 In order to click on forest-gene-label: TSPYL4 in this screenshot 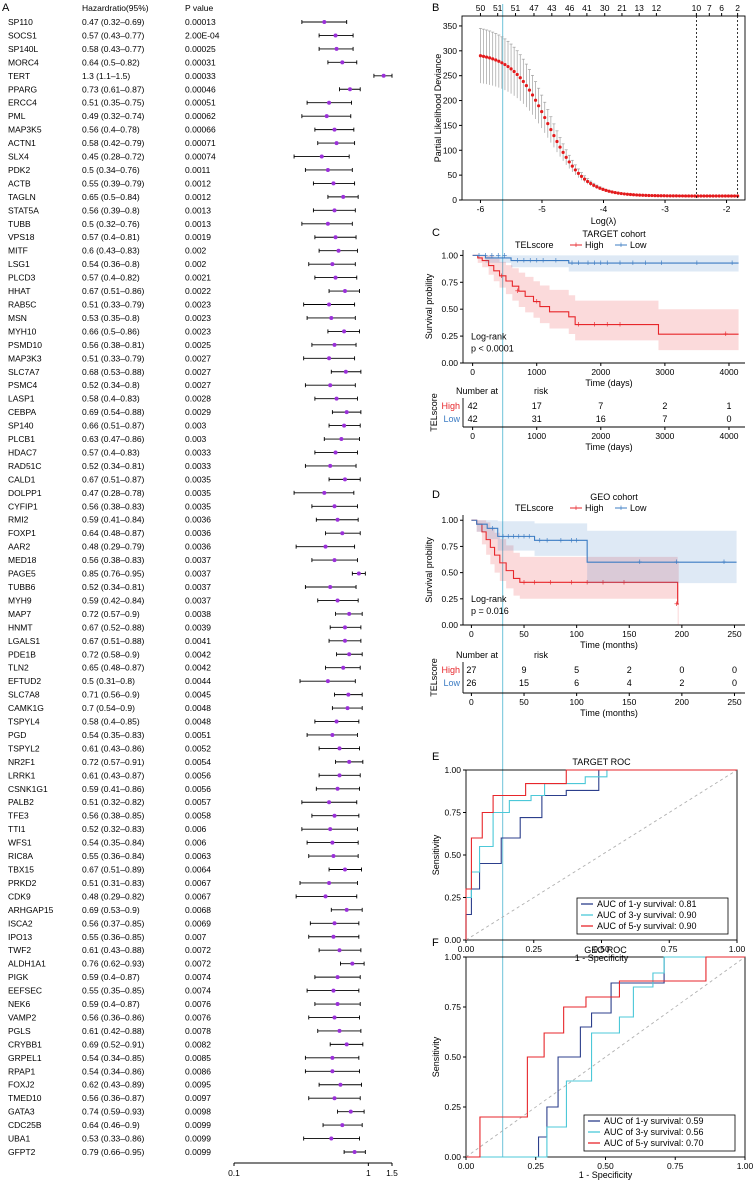, I will do `click(24, 722)`.